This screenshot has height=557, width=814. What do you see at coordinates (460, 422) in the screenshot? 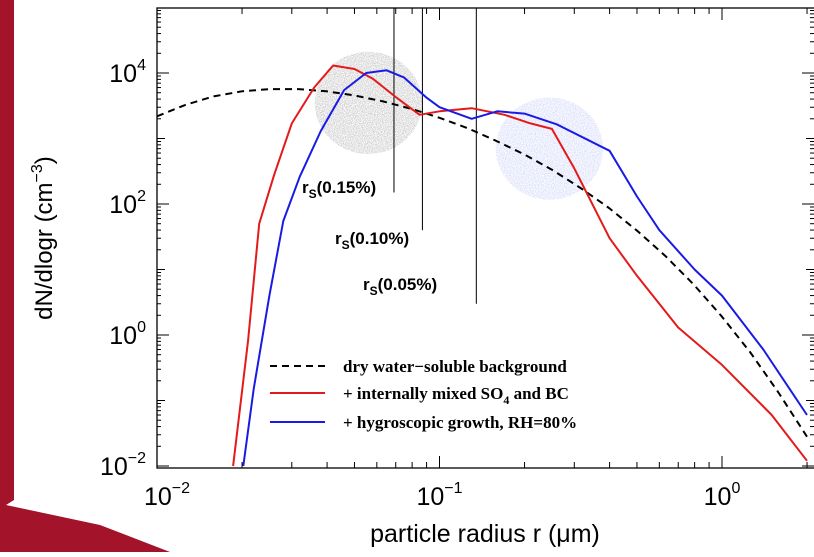
I see `legend-label-hygroscopic: + hygroscopic growth, RH=80%` at bounding box center [460, 422].